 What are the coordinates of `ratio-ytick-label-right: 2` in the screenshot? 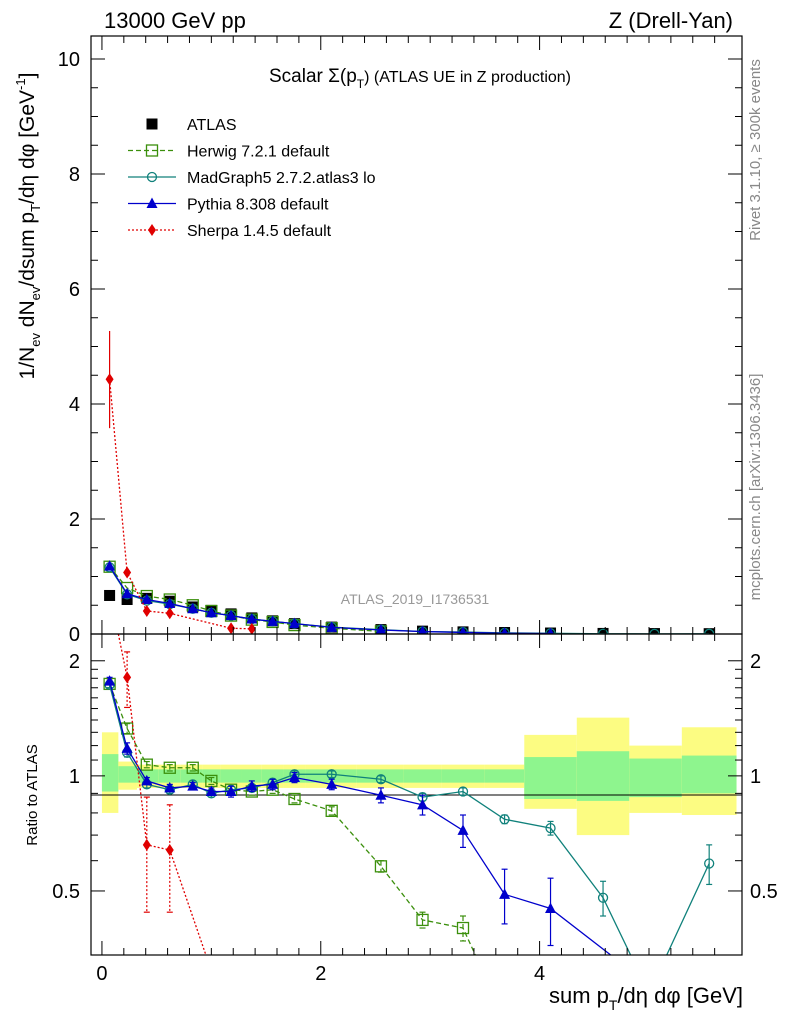 It's located at (755, 662).